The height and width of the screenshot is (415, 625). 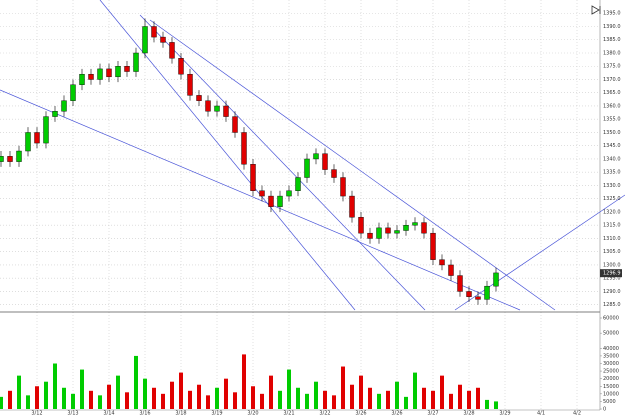 What do you see at coordinates (611, 334) in the screenshot?
I see `y2-tick-label: 50000` at bounding box center [611, 334].